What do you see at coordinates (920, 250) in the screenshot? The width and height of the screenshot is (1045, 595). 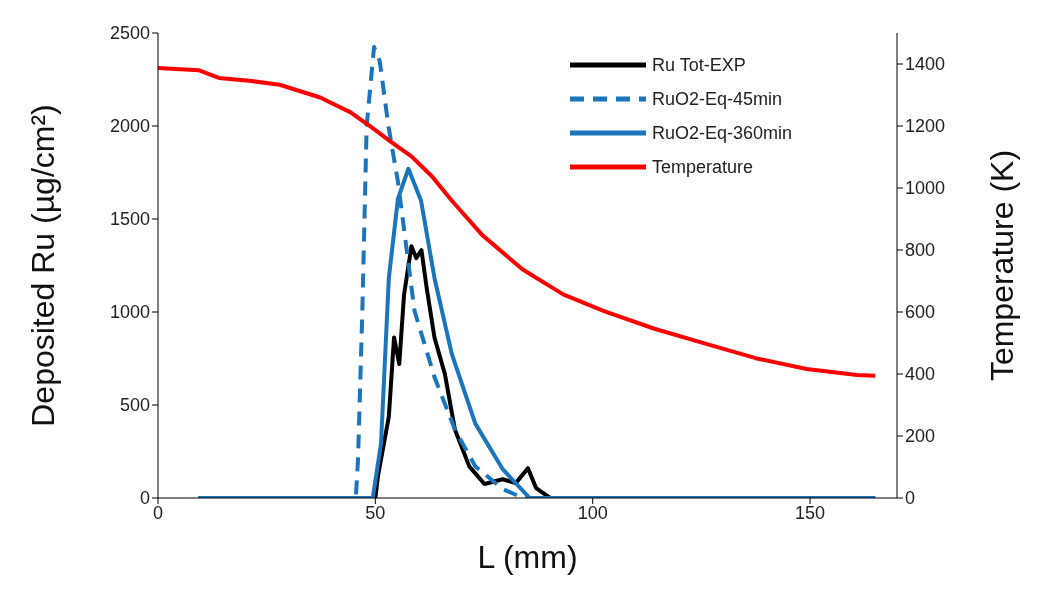 I see `y2-tick-label: 800` at bounding box center [920, 250].